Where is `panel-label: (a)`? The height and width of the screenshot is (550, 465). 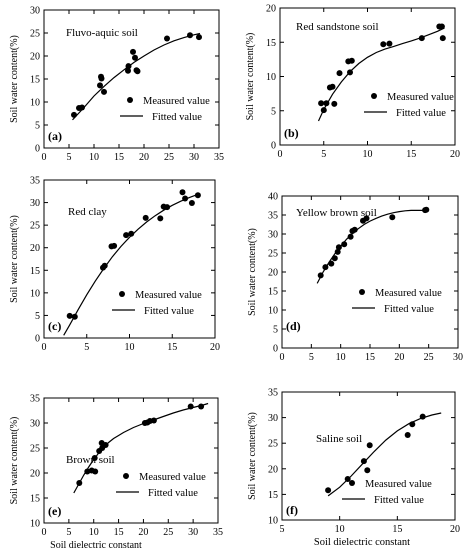
panel-label: (a) is located at coordinates (55, 136).